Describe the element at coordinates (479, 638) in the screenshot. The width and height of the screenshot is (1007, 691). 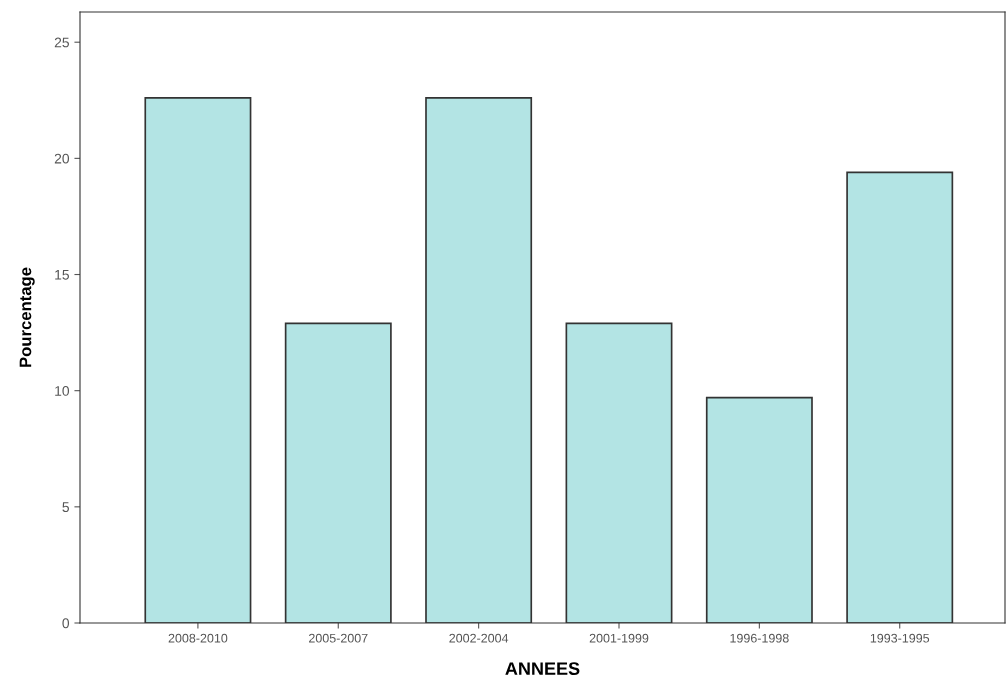
I see `x-tick-label: 2002-2004` at that location.